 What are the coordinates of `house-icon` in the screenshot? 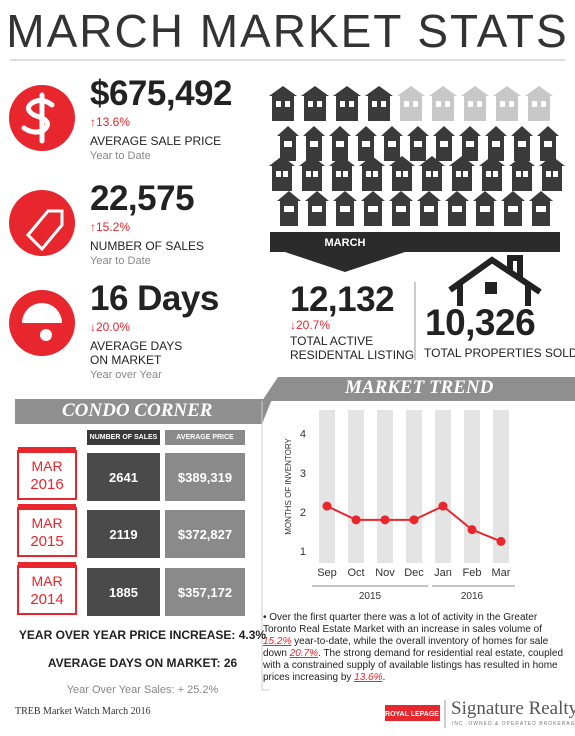 It's located at (495, 280).